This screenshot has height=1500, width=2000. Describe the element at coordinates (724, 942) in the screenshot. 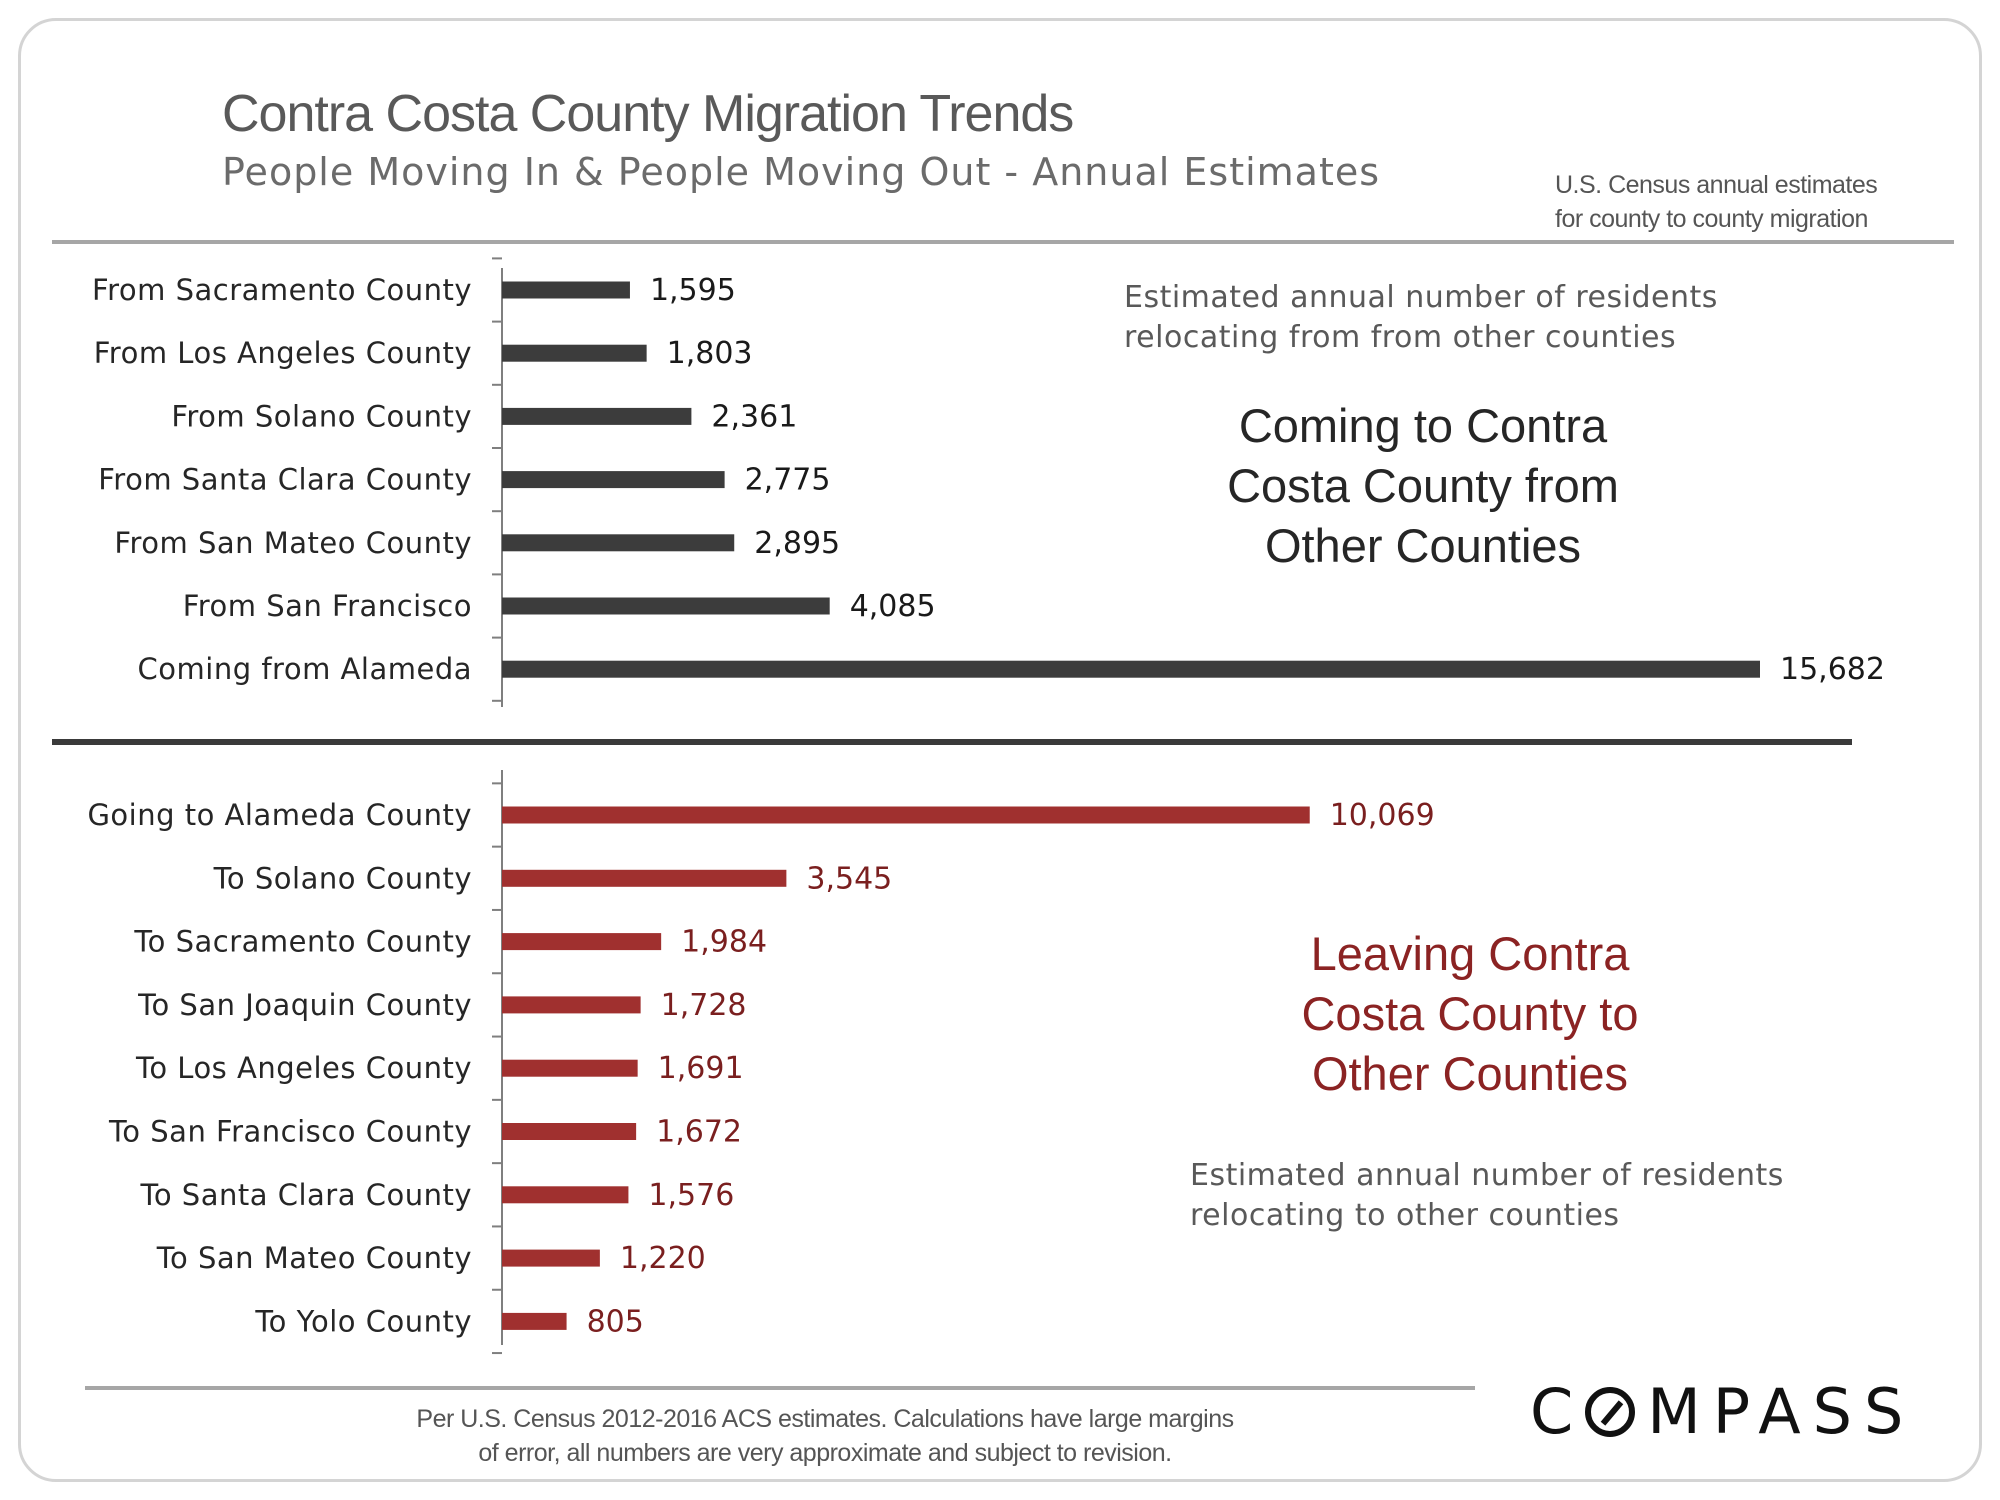

I see `out-value-label: 1,984` at that location.